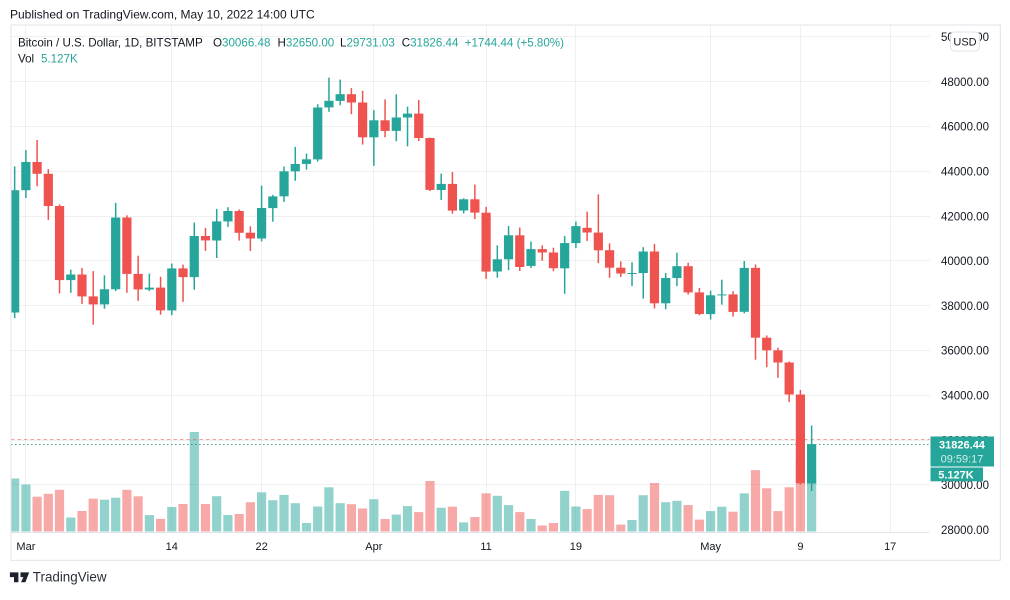 This screenshot has height=600, width=1010. Describe the element at coordinates (965, 397) in the screenshot. I see `svg-text: 34000.00` at that location.